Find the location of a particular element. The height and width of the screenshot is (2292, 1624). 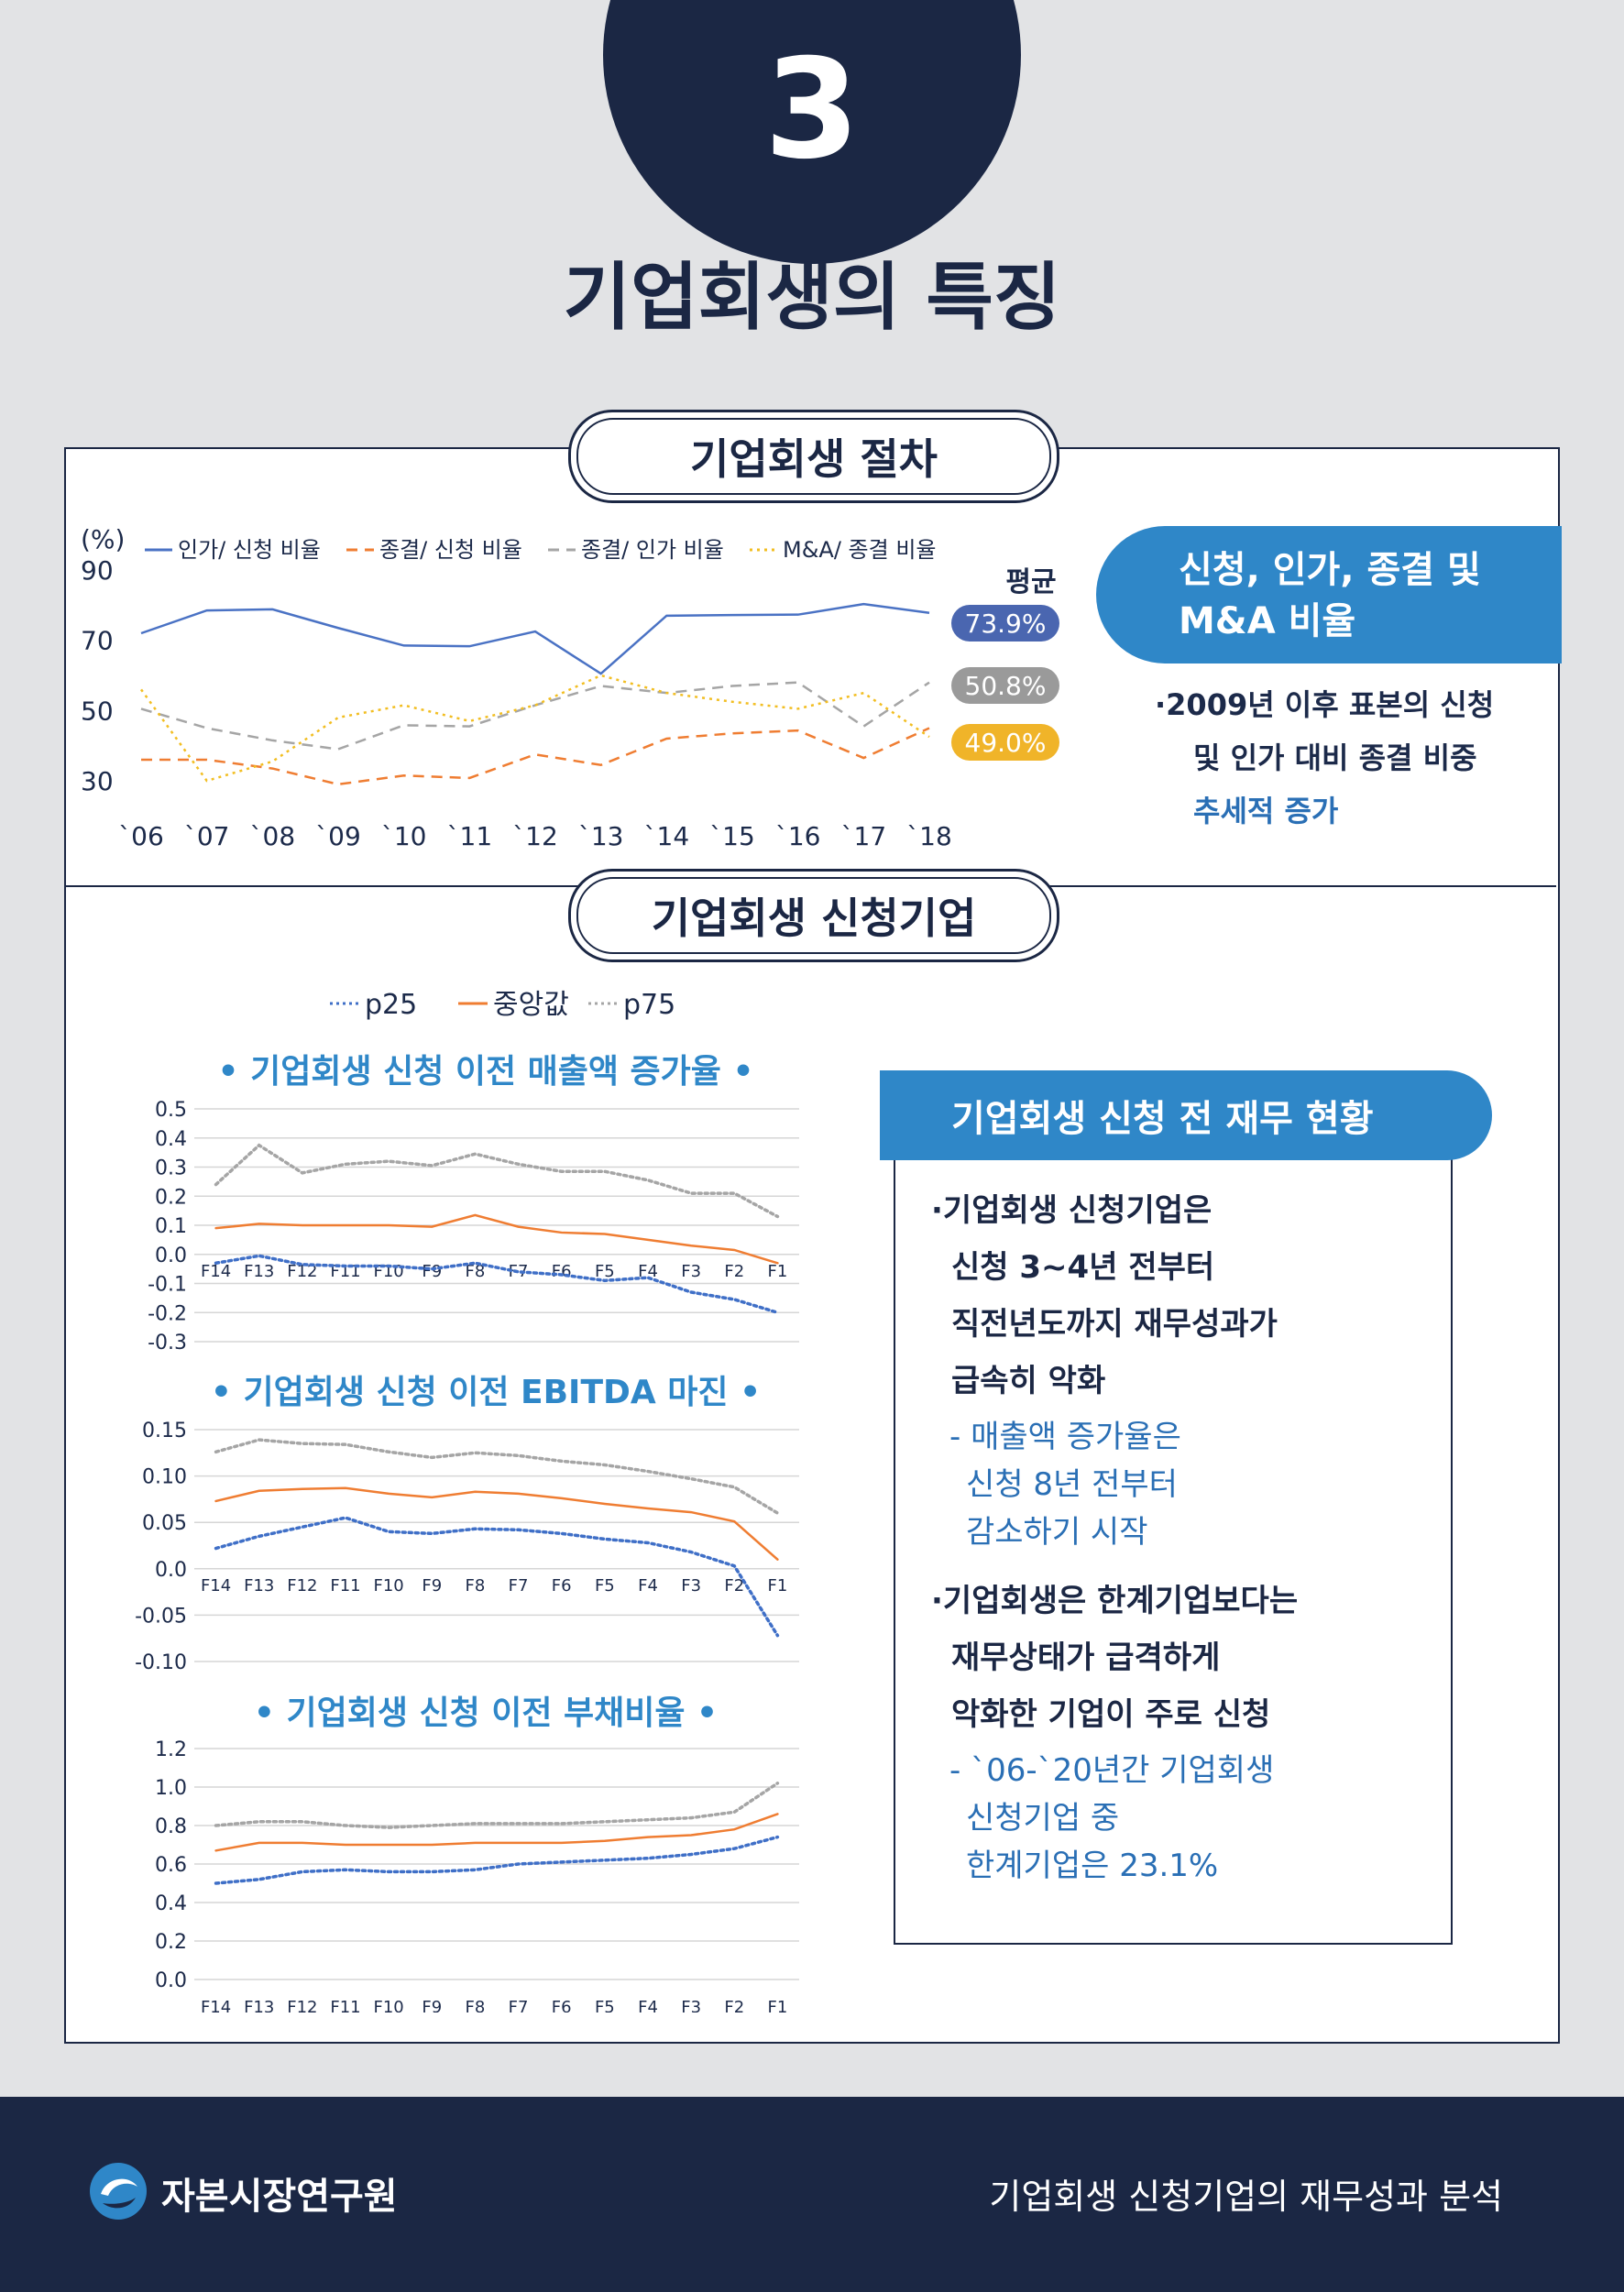

y-tick-label: 0.8 is located at coordinates (171, 1826).